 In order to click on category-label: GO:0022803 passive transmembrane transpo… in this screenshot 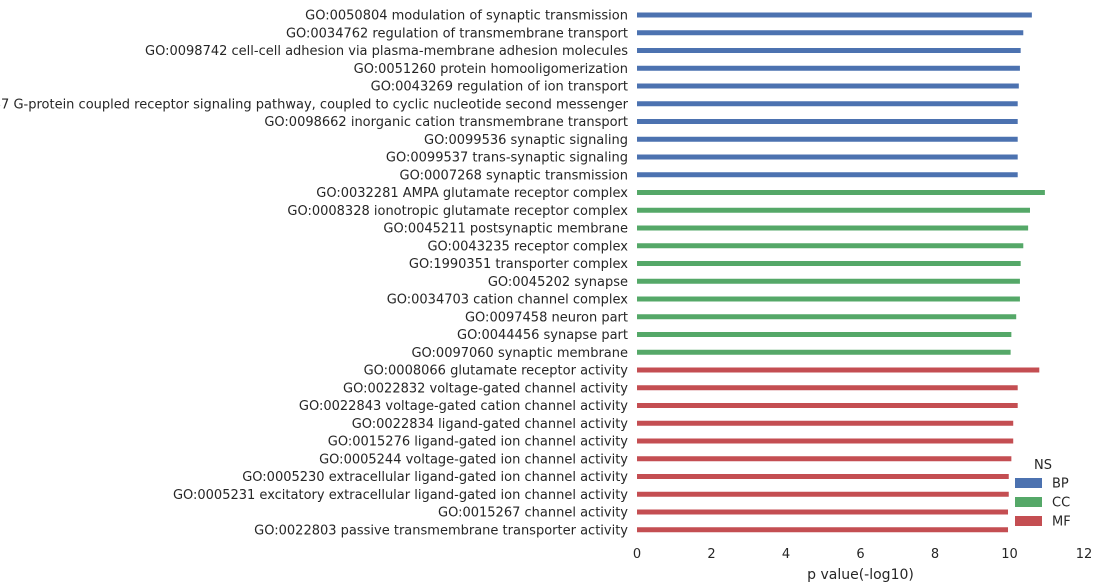, I will do `click(441, 530)`.